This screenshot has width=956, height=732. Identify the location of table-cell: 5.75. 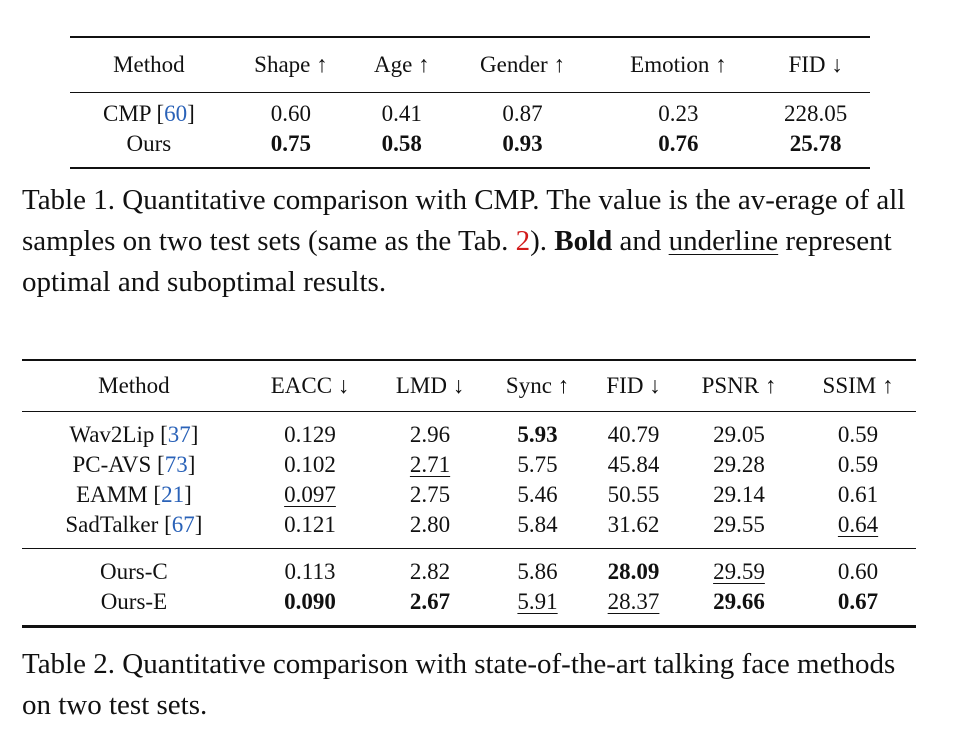
(537, 464).